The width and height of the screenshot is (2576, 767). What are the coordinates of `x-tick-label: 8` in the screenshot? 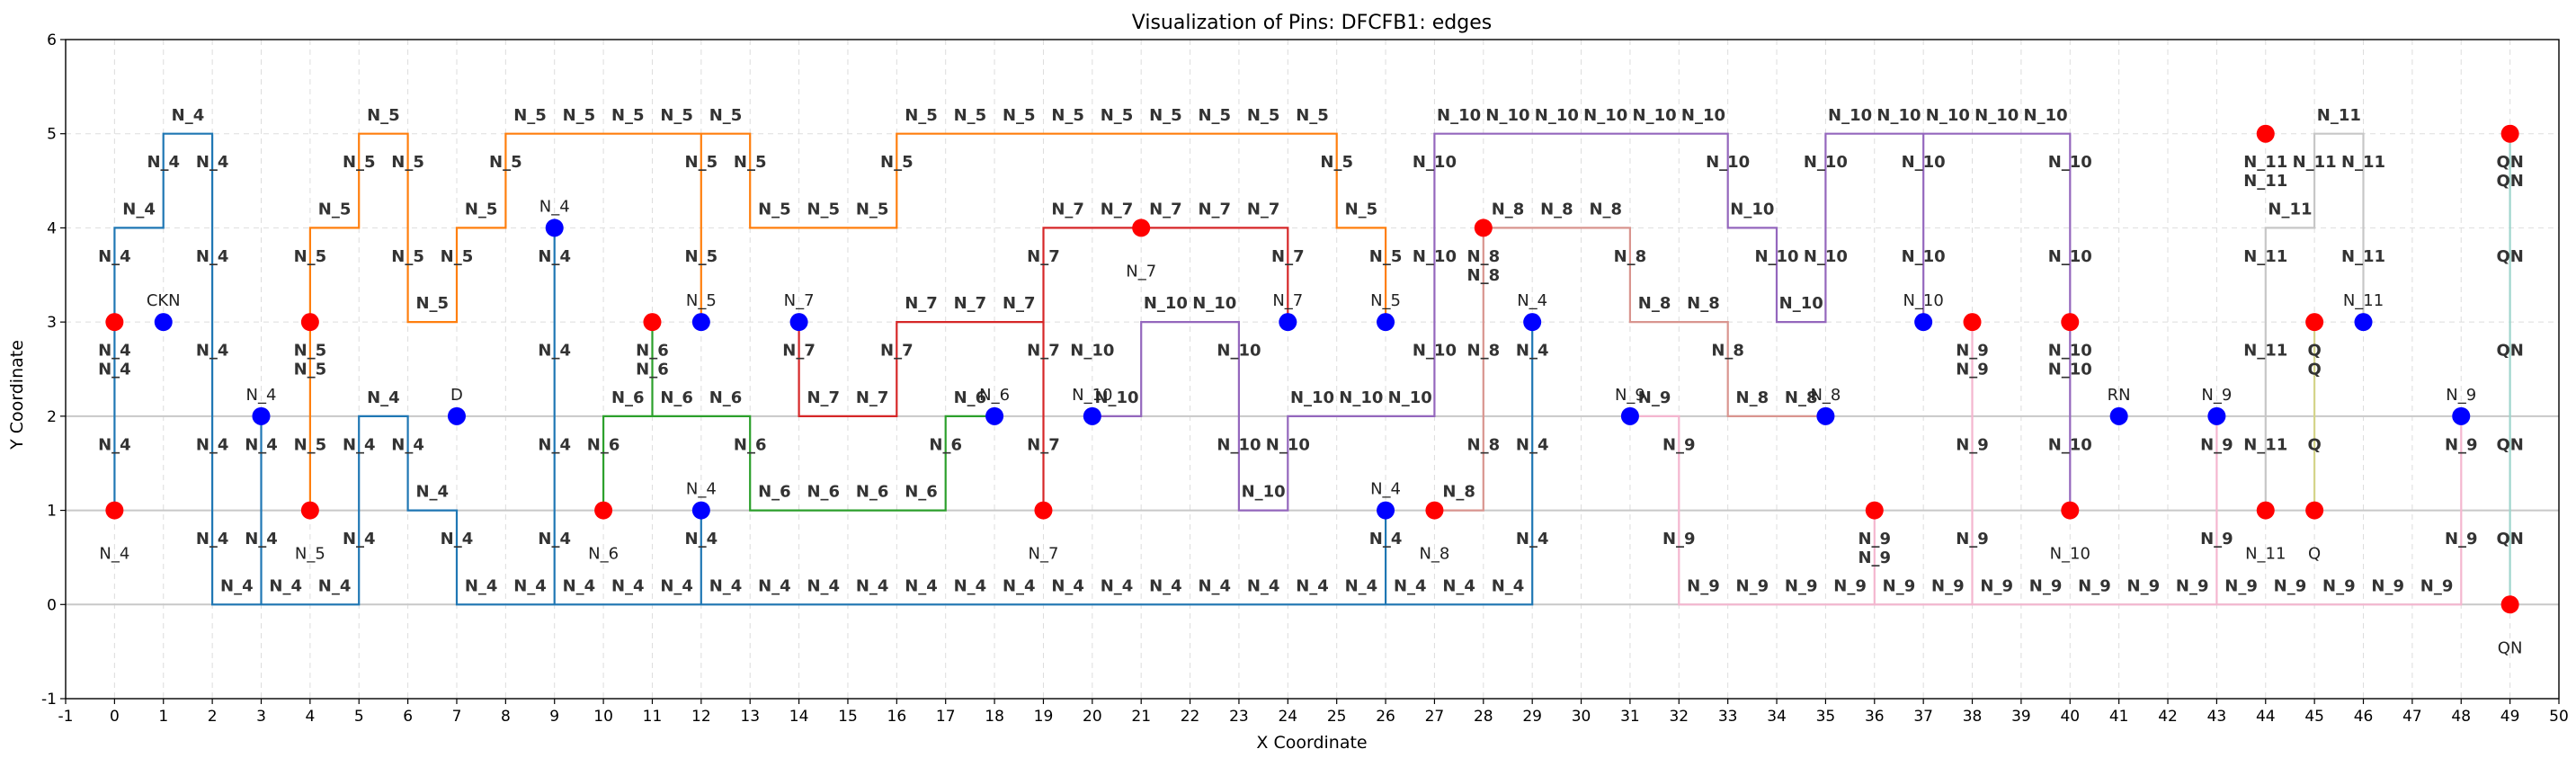 It's located at (506, 717).